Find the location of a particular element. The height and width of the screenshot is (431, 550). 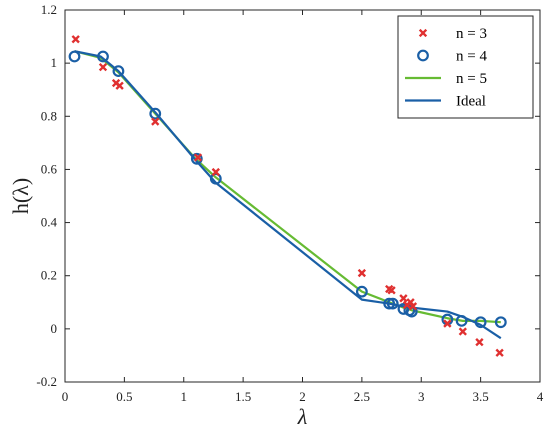

y-tick-label: 0.2 is located at coordinates (49, 275).